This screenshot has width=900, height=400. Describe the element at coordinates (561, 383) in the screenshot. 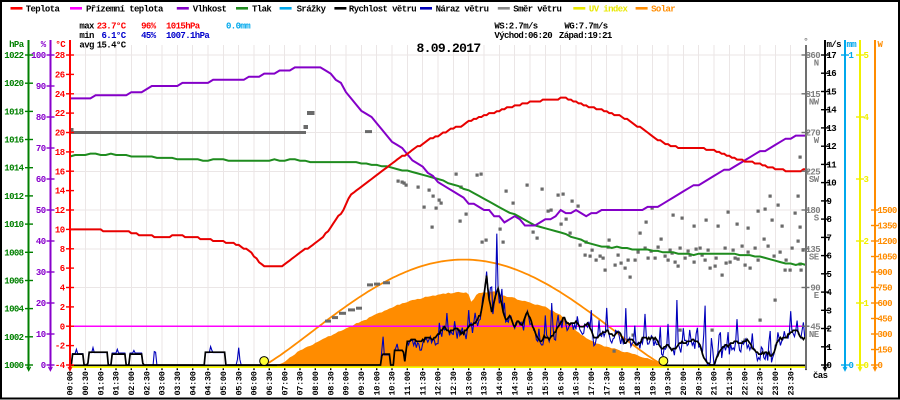

I see `svg-text: 16:00` at that location.